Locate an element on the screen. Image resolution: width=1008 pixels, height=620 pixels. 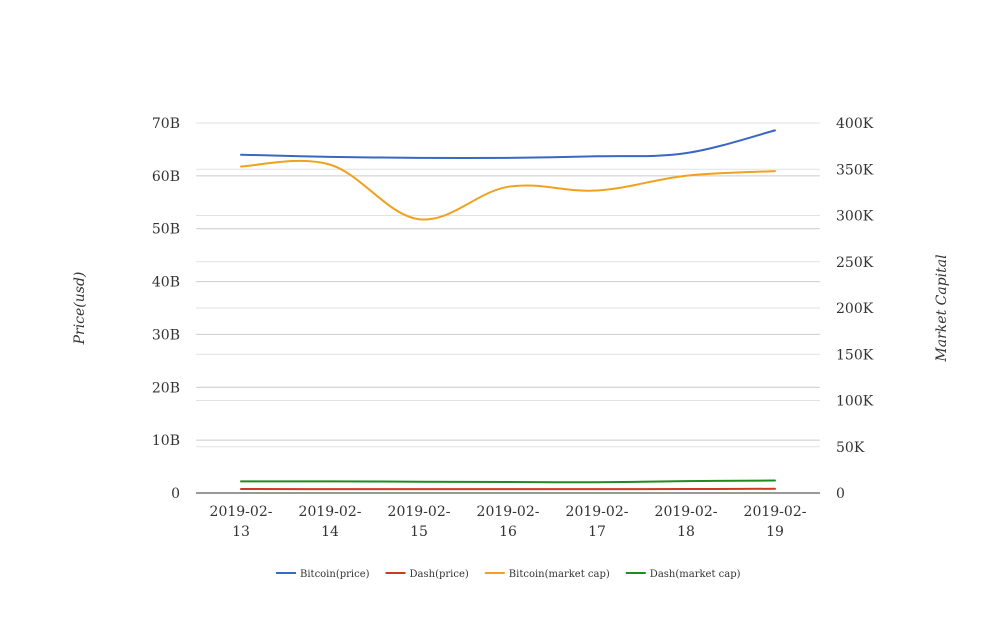
y-left-tick-label: 0 is located at coordinates (175, 494).